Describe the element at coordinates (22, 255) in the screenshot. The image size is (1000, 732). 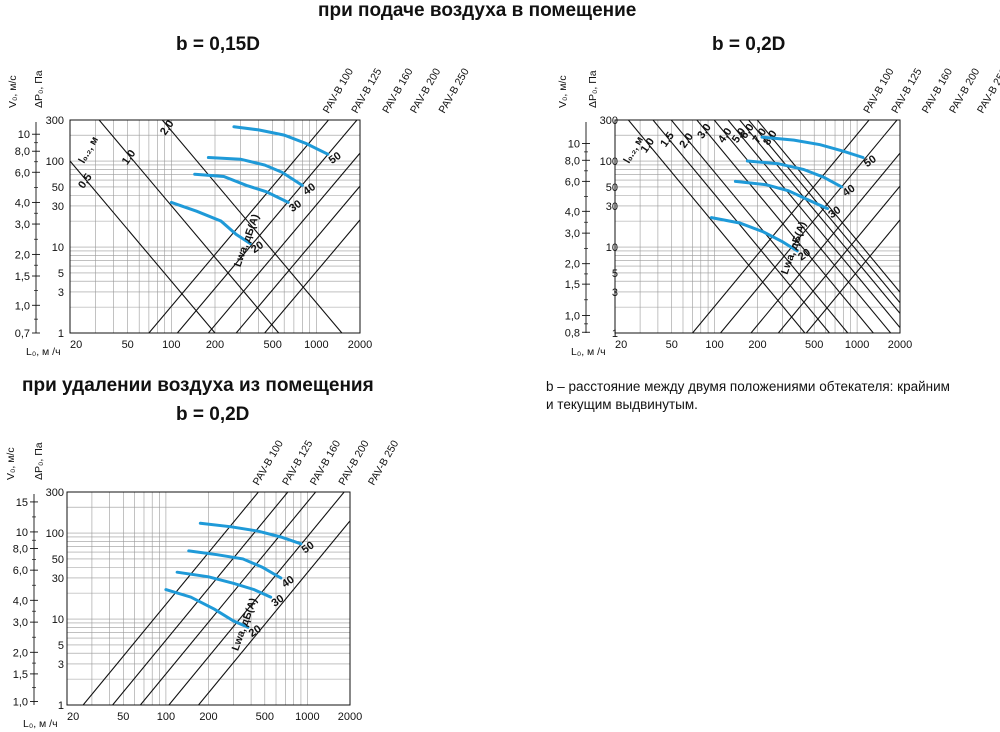
I see `velocity-tick-label-4: 2,0` at that location.